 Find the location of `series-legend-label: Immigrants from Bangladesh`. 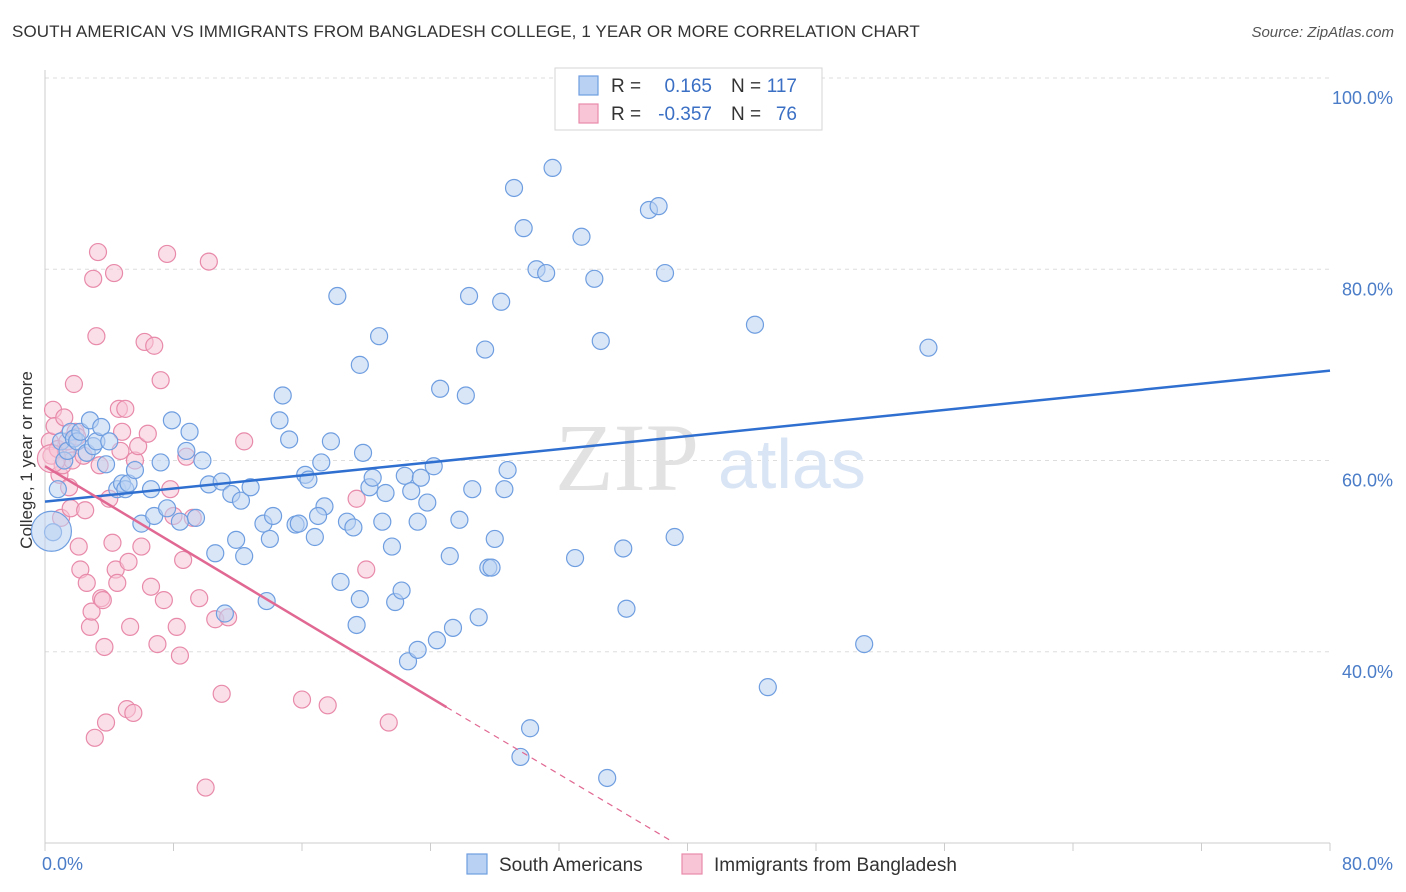

series-legend-label: Immigrants from Bangladesh is located at coordinates (835, 865).